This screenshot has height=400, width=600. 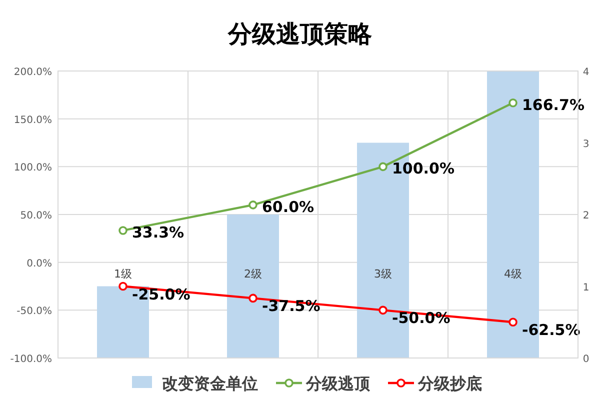 What do you see at coordinates (33, 120) in the screenshot?
I see `y-tick-label: 150.0%` at bounding box center [33, 120].